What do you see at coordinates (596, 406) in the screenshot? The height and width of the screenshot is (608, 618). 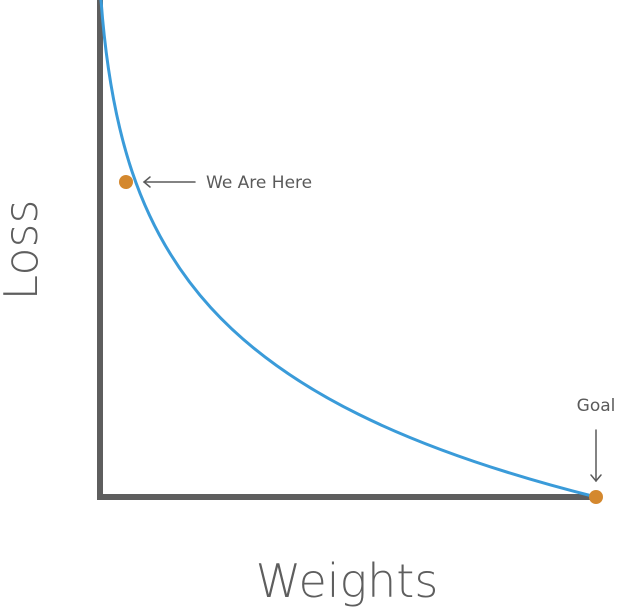 I see `goal-label: Goal` at bounding box center [596, 406].